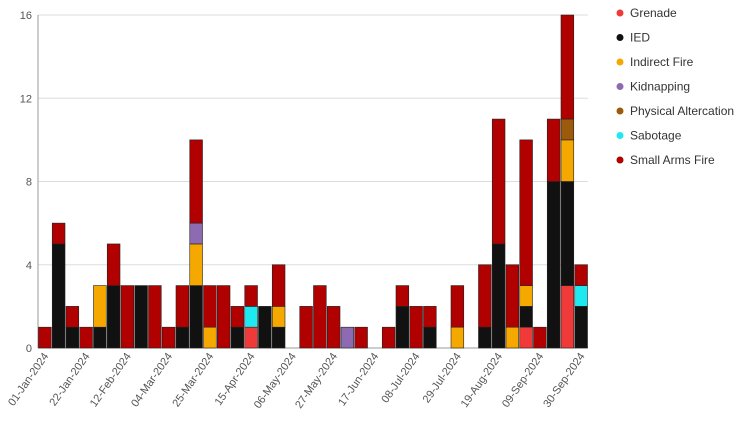  What do you see at coordinates (26, 99) in the screenshot?
I see `y-tick-label: 12` at bounding box center [26, 99].